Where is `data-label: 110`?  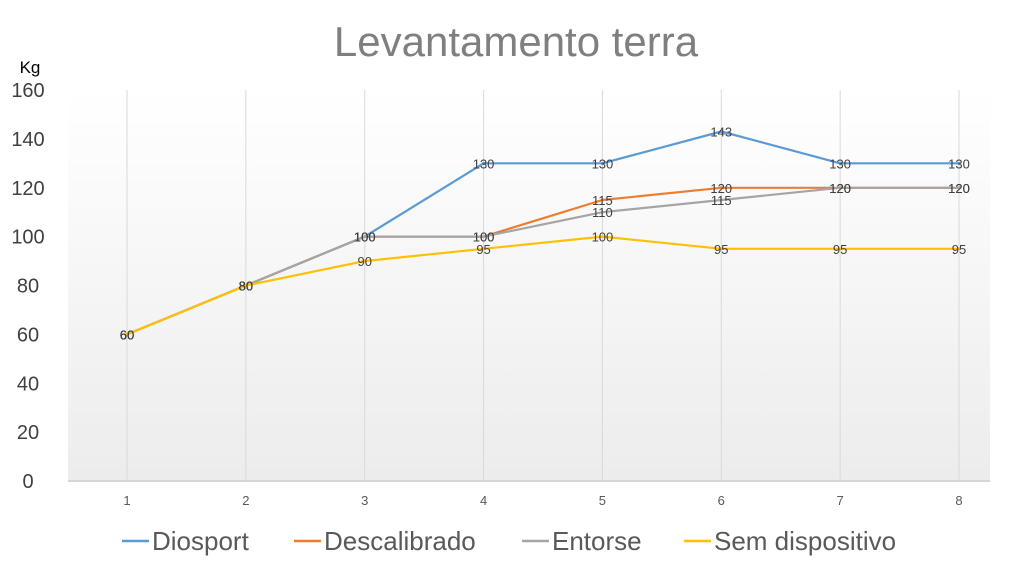
data-label: 110 is located at coordinates (602, 212).